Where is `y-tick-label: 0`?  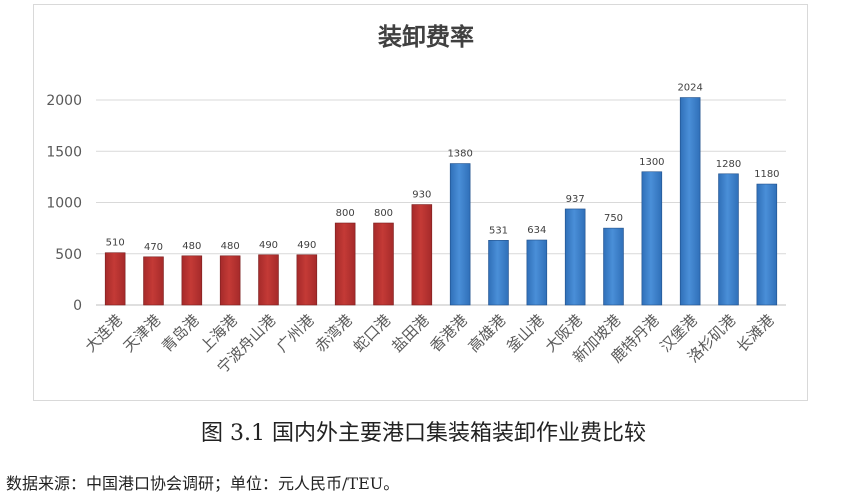
y-tick-label: 0 is located at coordinates (77, 306).